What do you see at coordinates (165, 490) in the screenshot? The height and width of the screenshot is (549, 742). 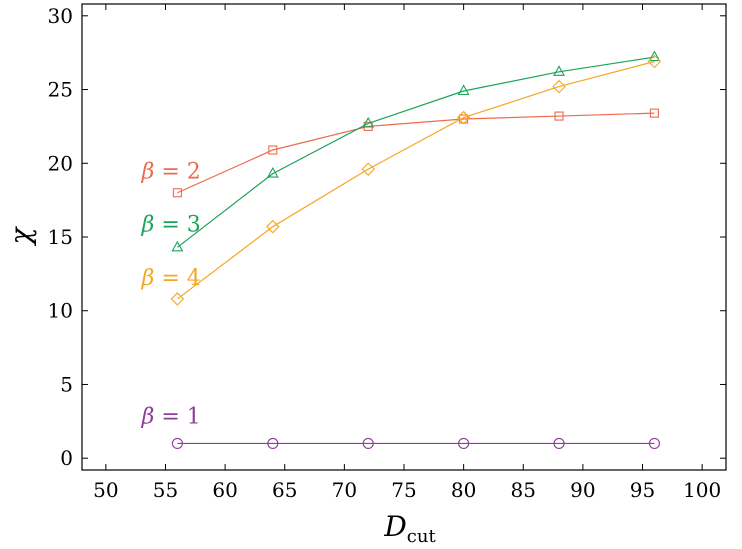 I see `x-tick-label: 55` at bounding box center [165, 490].